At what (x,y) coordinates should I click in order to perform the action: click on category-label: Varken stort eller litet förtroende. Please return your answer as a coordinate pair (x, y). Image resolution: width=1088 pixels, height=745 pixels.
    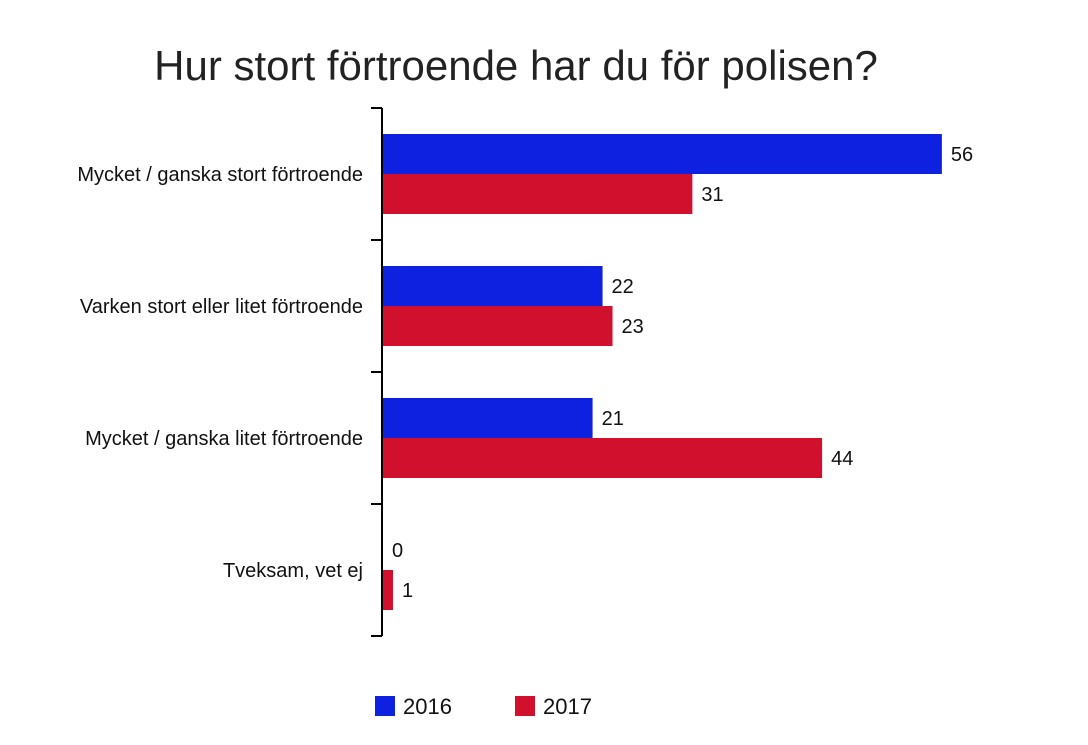
    Looking at the image, I should click on (221, 307).